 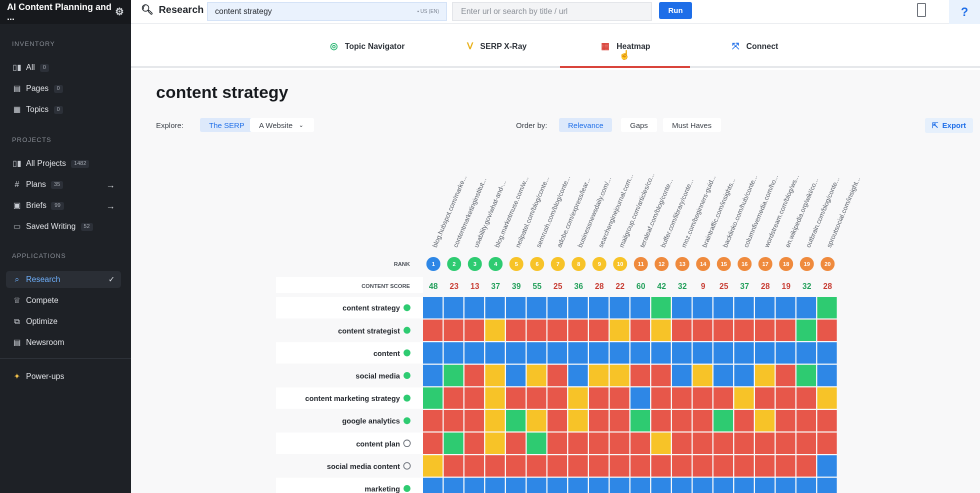 I want to click on order-gaps-button: Gaps, so click(x=639, y=125).